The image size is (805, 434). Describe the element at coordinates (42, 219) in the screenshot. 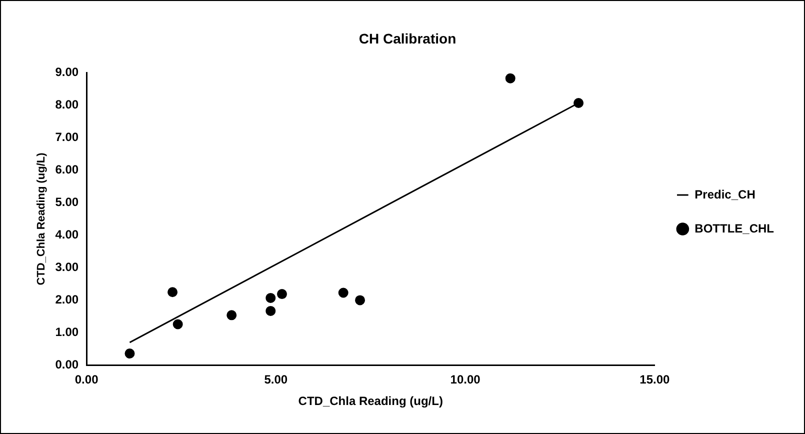

I see `y-axis-title: CTD_Chla Reading (ug/L)` at that location.